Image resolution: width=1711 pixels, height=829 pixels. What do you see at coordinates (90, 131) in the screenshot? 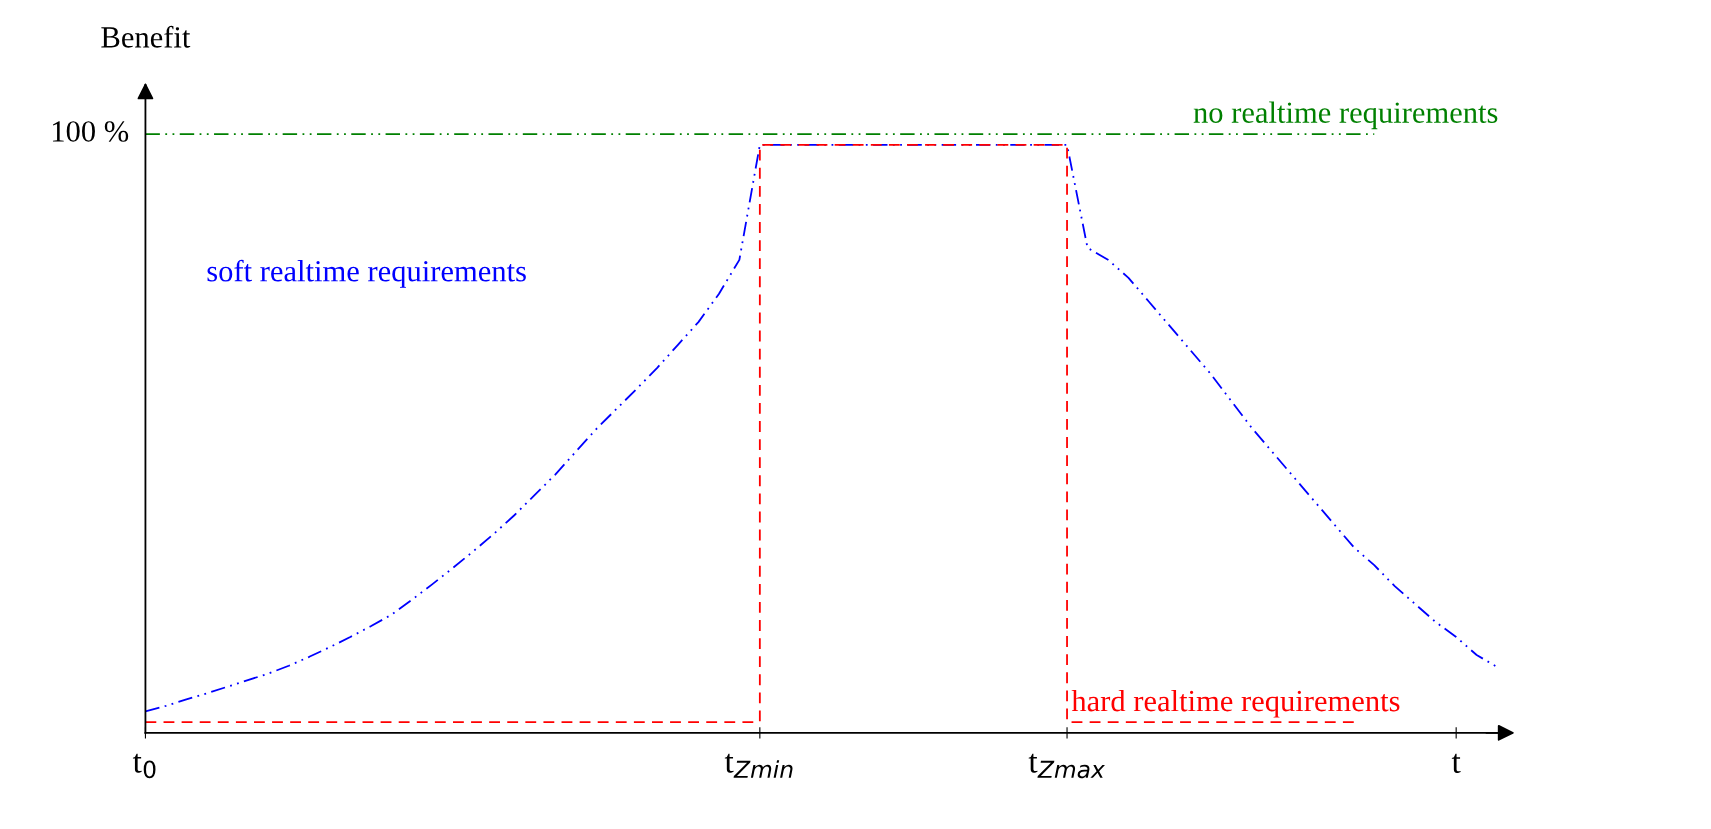
I see `text: 100 %` at bounding box center [90, 131].